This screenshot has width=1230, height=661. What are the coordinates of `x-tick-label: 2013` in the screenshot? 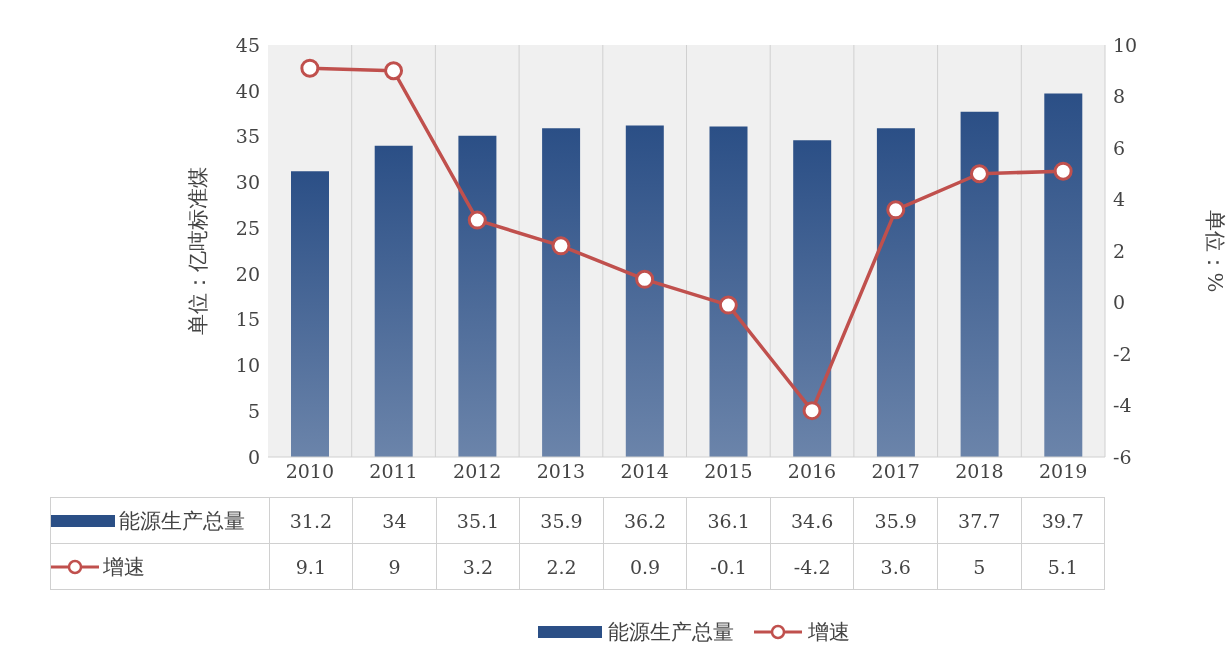 It's located at (561, 471).